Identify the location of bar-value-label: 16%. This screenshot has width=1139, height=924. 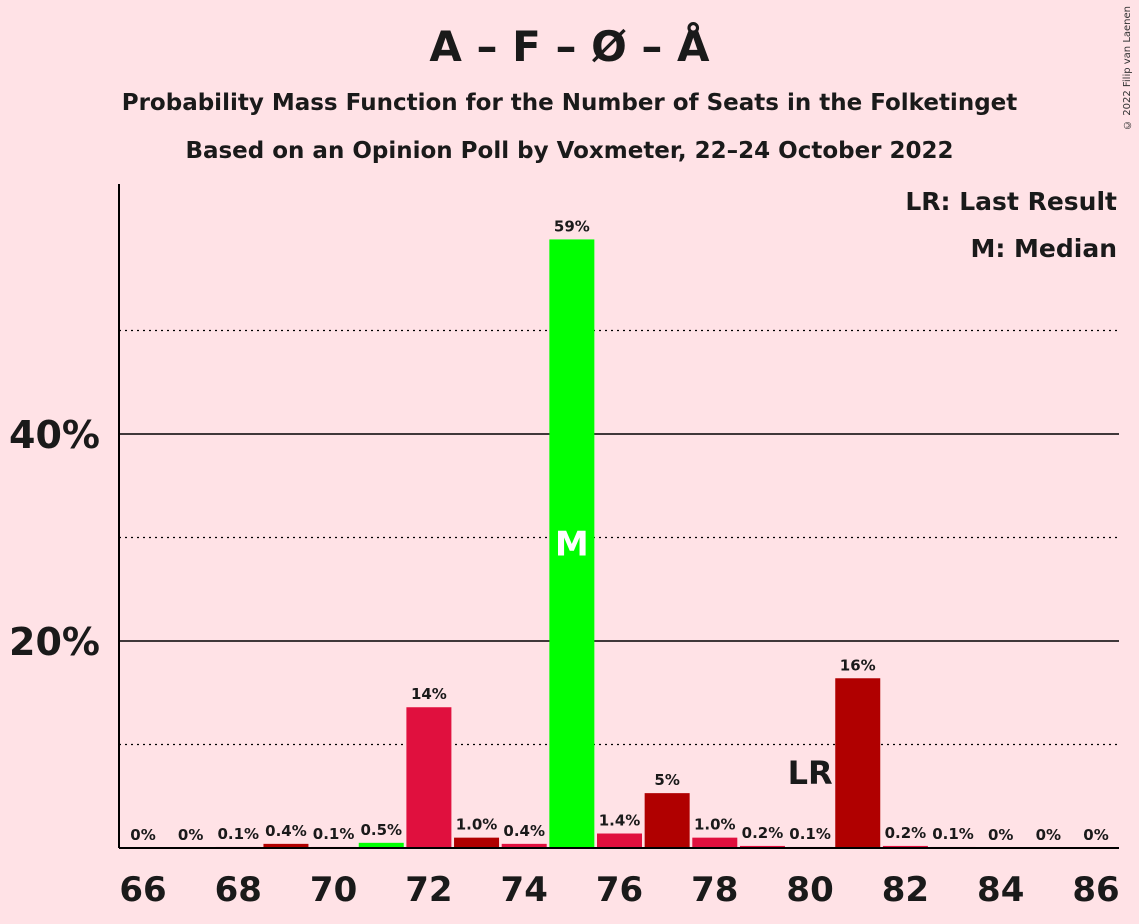
(858, 665).